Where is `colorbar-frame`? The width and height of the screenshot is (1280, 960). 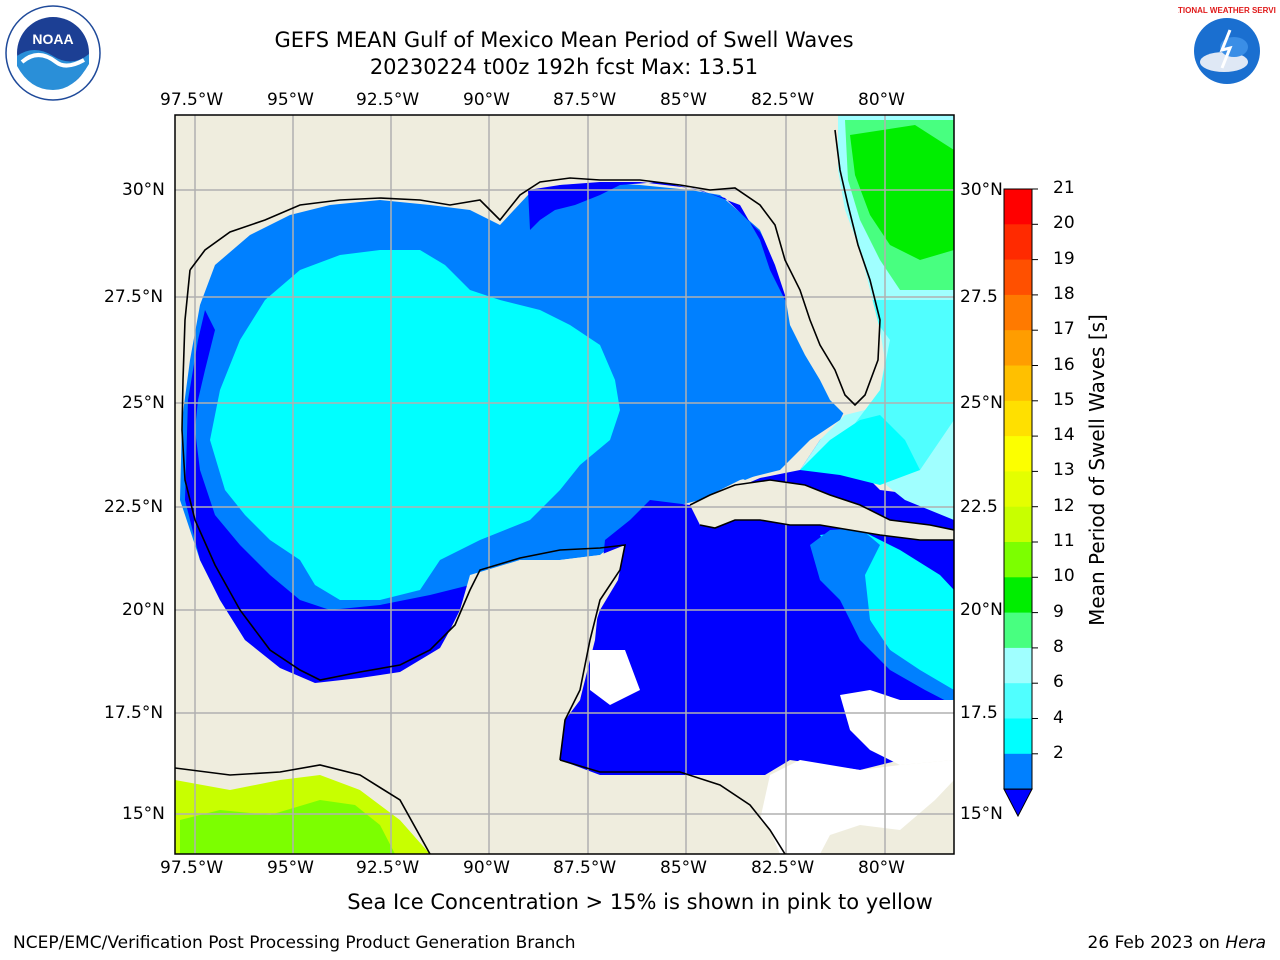
colorbar-frame is located at coordinates (1018, 489).